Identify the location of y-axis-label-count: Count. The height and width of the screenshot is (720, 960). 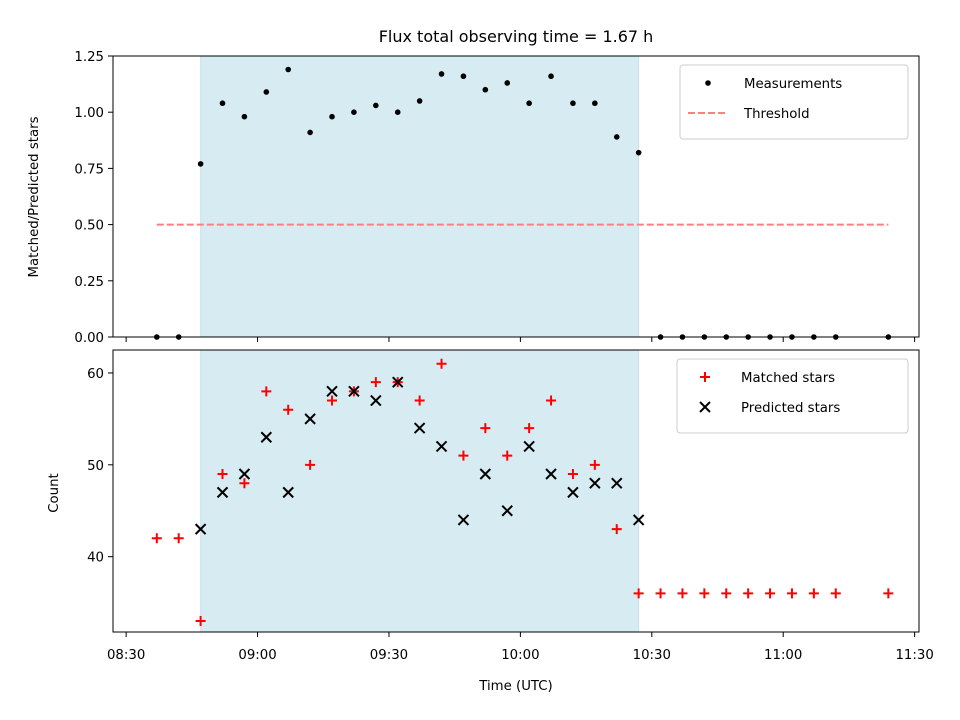
(54, 493).